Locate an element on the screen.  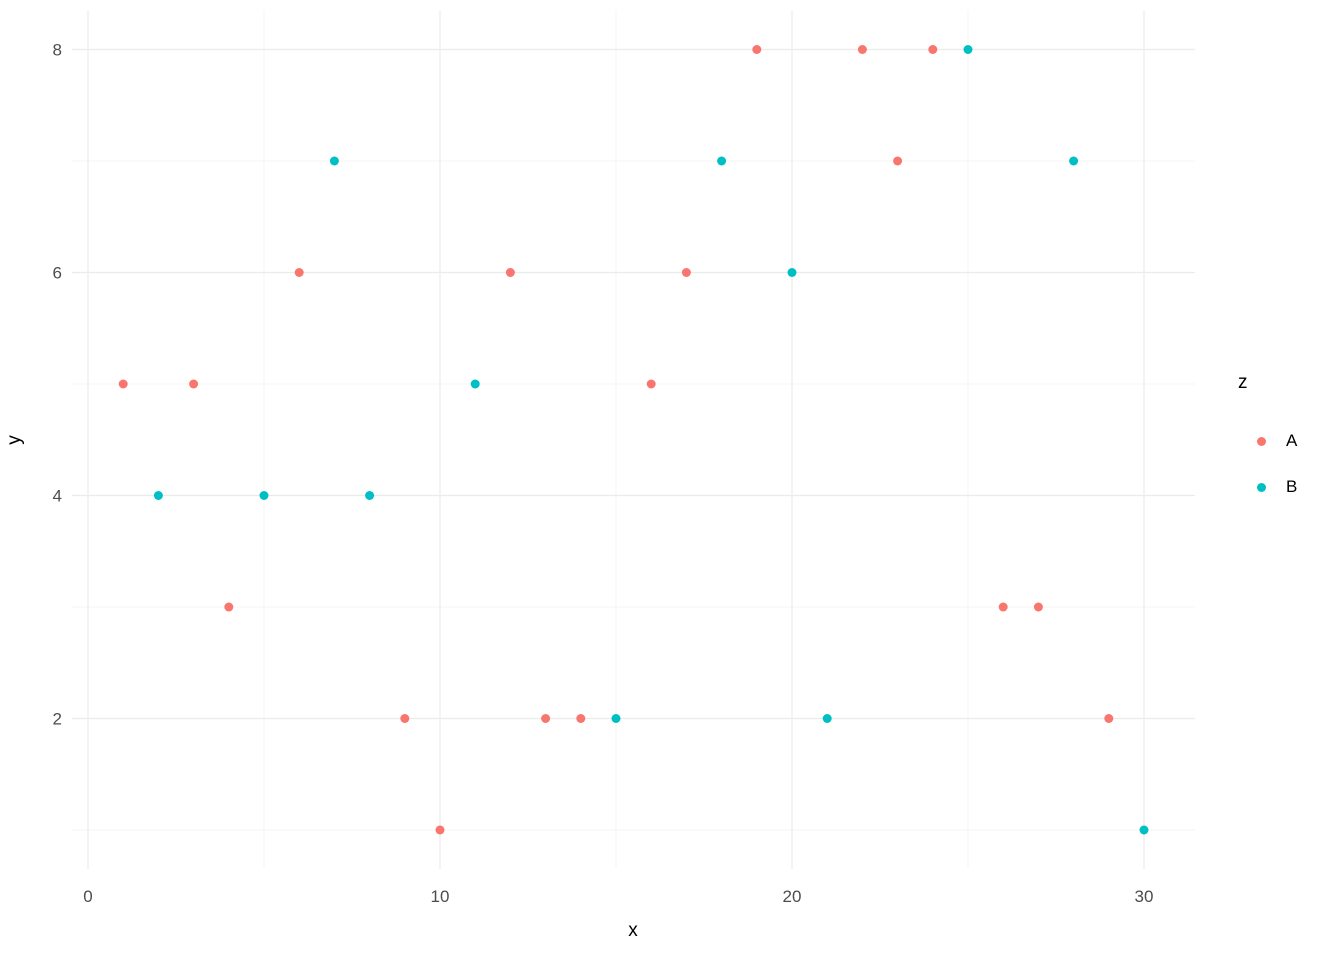
x-axis-title: x is located at coordinates (633, 930).